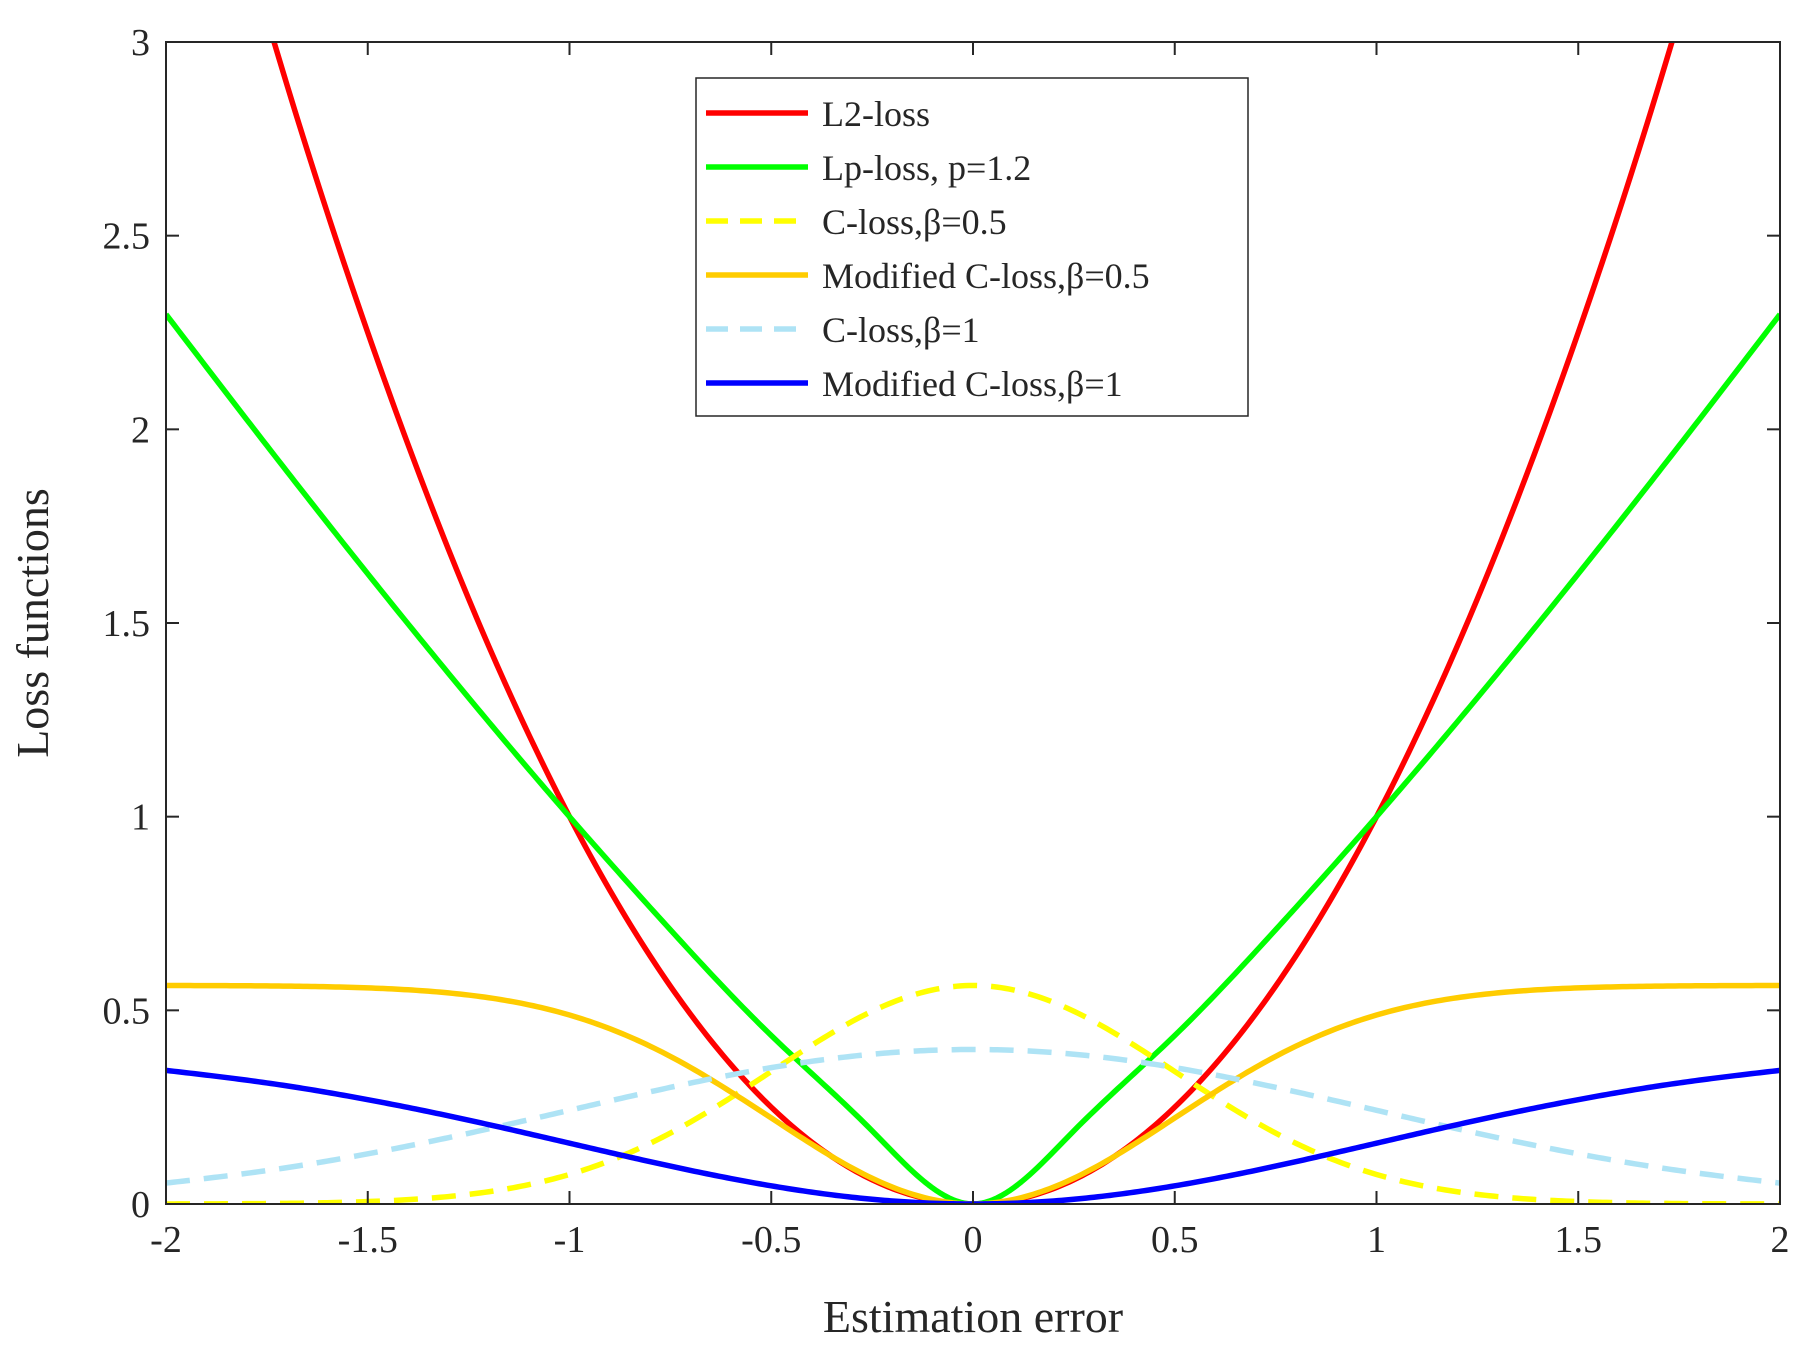 The image size is (1799, 1349). I want to click on y-tick-label: 2.5, so click(127, 237).